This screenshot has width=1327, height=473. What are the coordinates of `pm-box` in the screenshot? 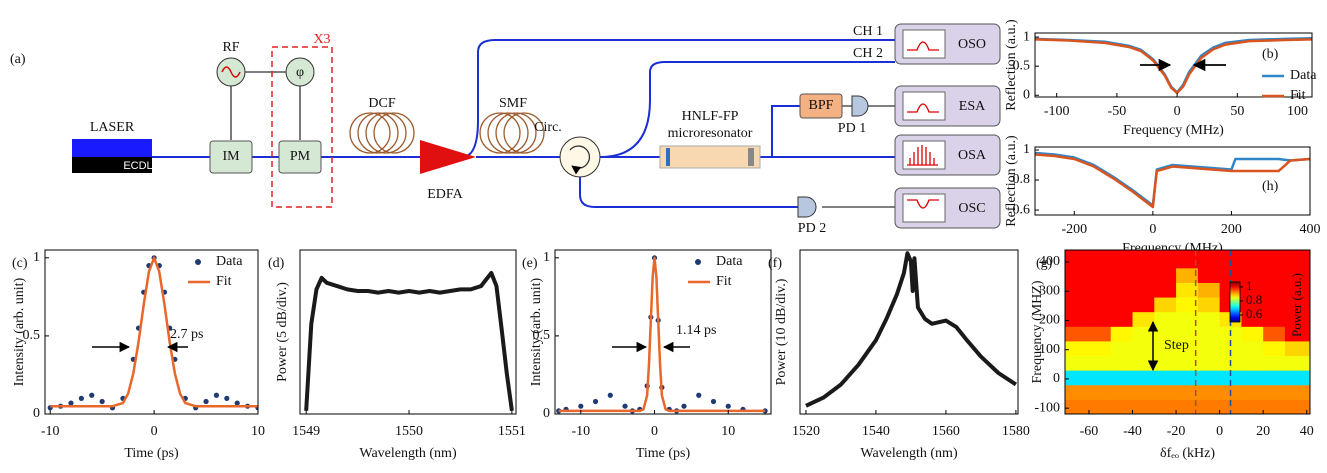 It's located at (300, 157).